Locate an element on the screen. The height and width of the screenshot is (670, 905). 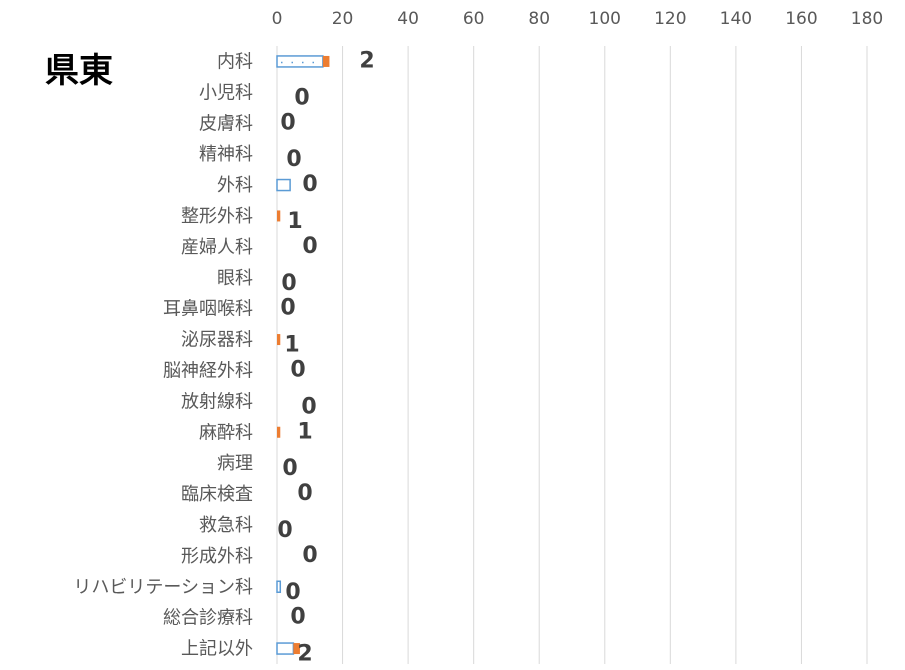
x-tick-label: 100 is located at coordinates (605, 19).